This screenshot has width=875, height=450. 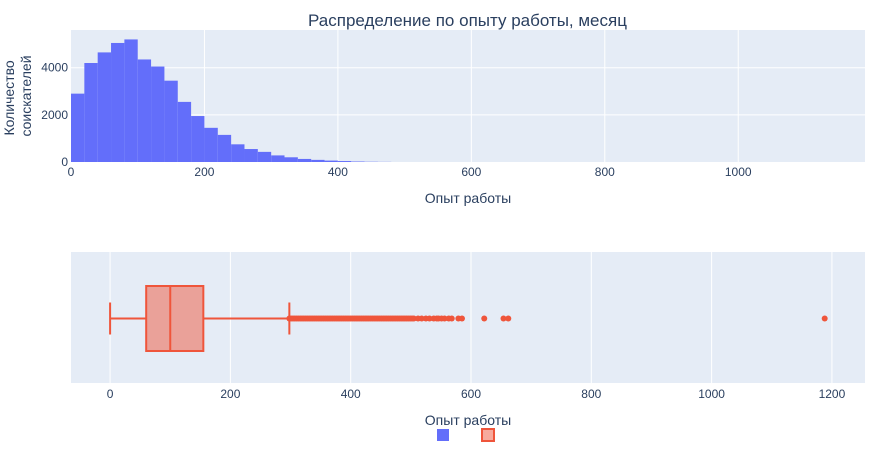 I want to click on legend, so click(x=466, y=435).